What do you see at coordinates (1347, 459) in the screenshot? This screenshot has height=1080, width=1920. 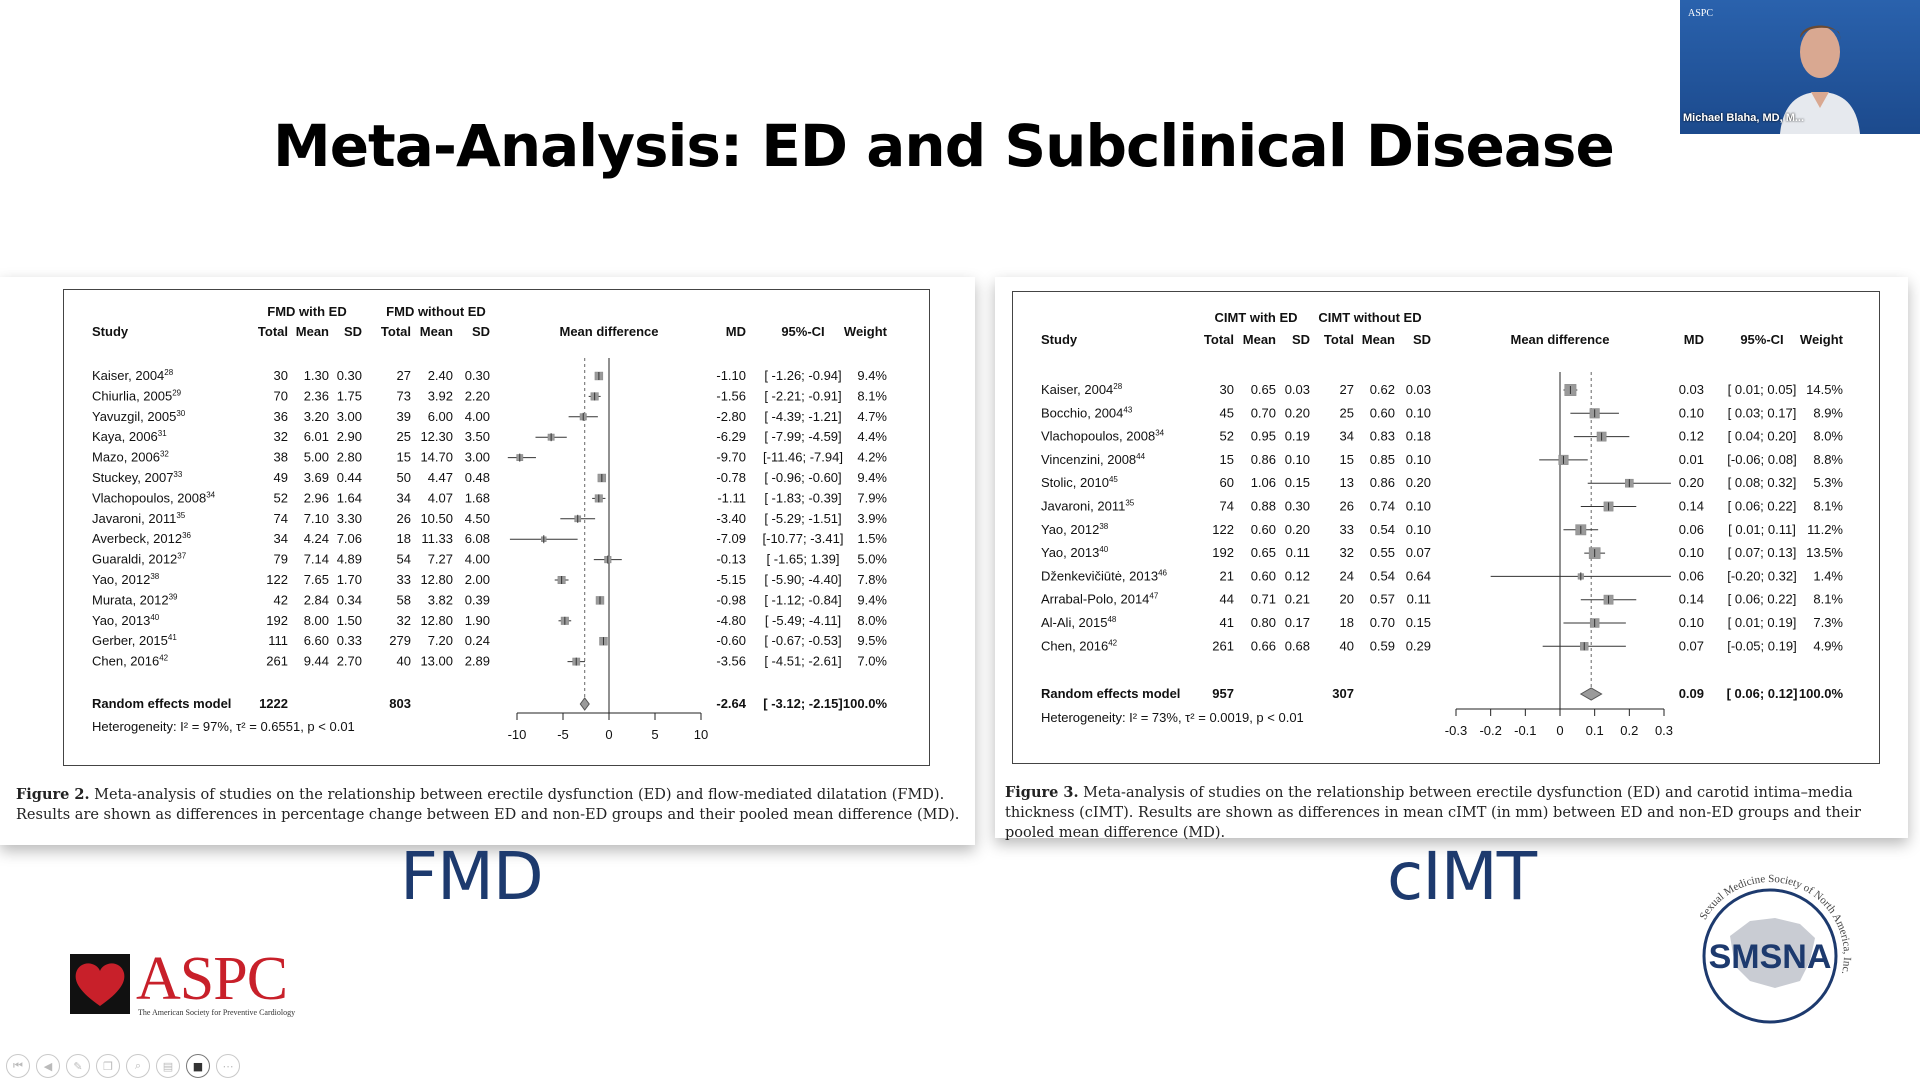 I see `cimt-cell-value: 15` at bounding box center [1347, 459].